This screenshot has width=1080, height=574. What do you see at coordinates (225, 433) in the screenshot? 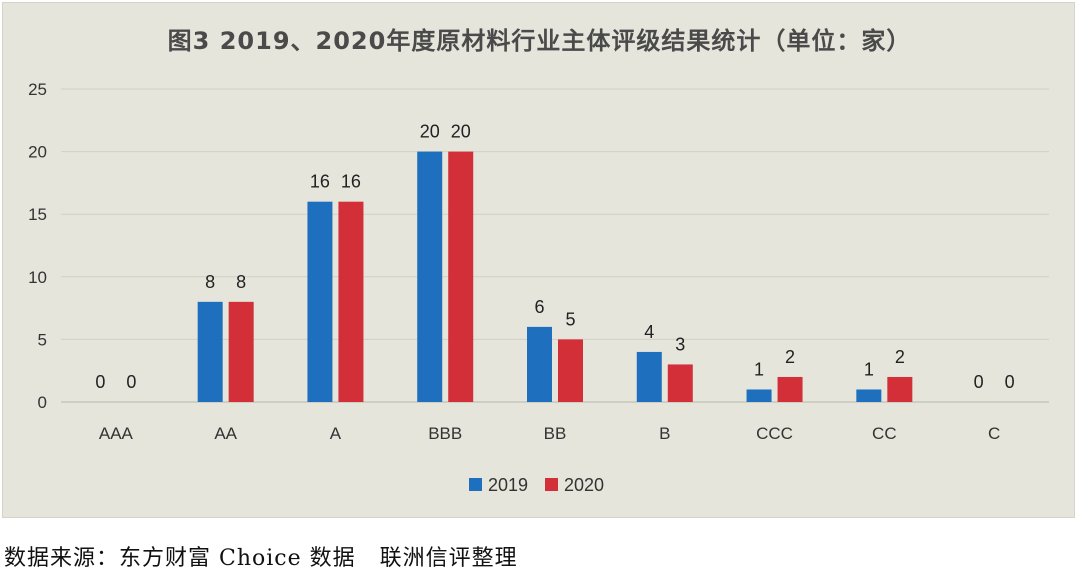
I see `x-tick-label: AA` at bounding box center [225, 433].